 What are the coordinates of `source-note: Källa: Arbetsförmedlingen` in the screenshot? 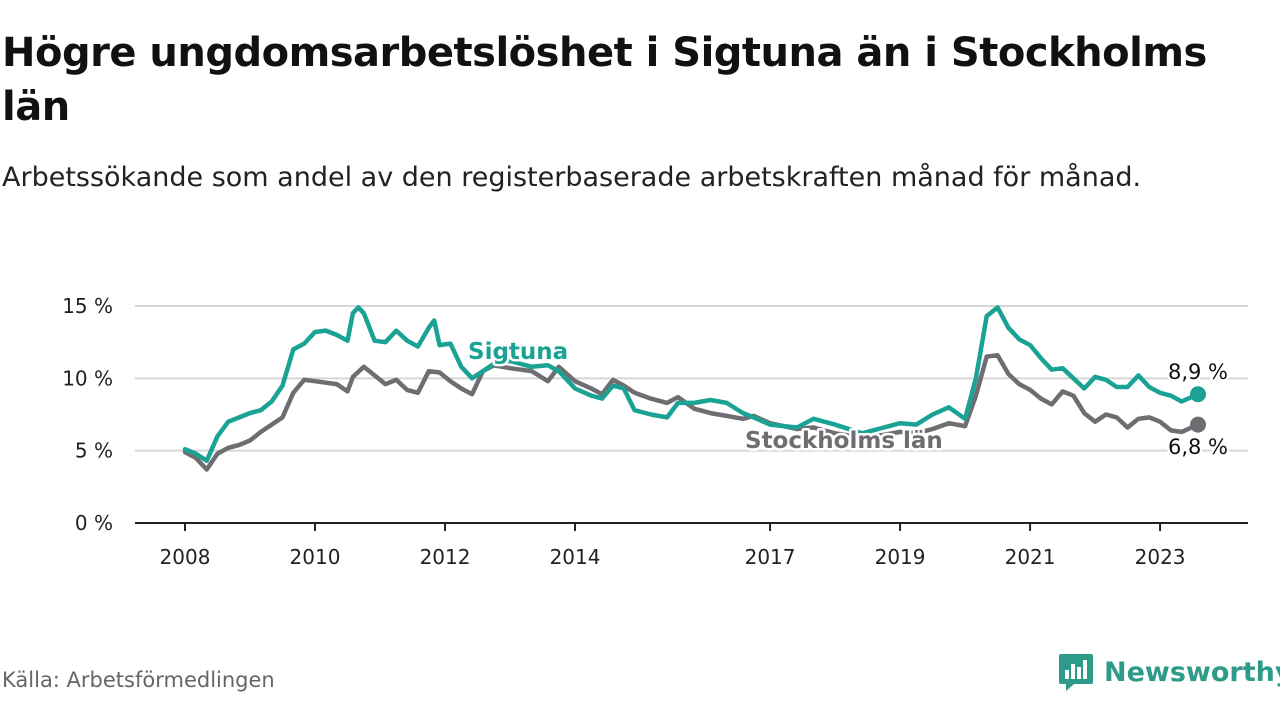 It's located at (138, 680).